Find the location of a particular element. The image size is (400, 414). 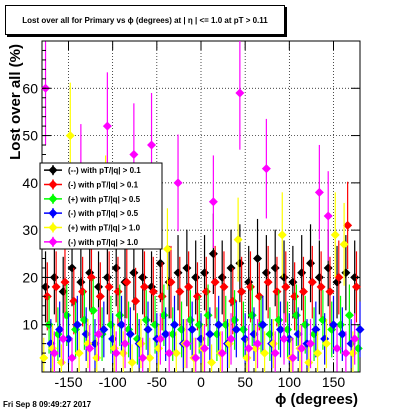

legend-label: (--) with pT/|q| > 0.1 is located at coordinates (104, 170).